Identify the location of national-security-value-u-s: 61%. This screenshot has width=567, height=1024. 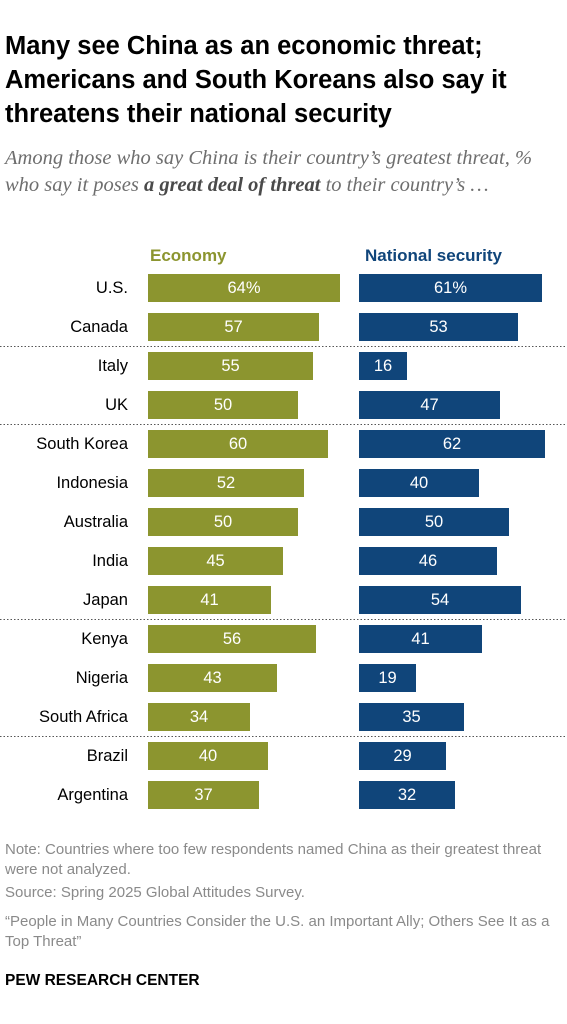
(450, 288).